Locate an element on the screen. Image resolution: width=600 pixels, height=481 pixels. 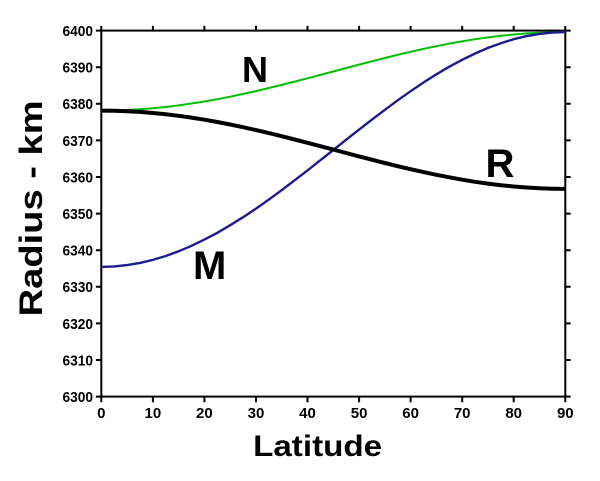
svg-text: 6310 is located at coordinates (78, 360).